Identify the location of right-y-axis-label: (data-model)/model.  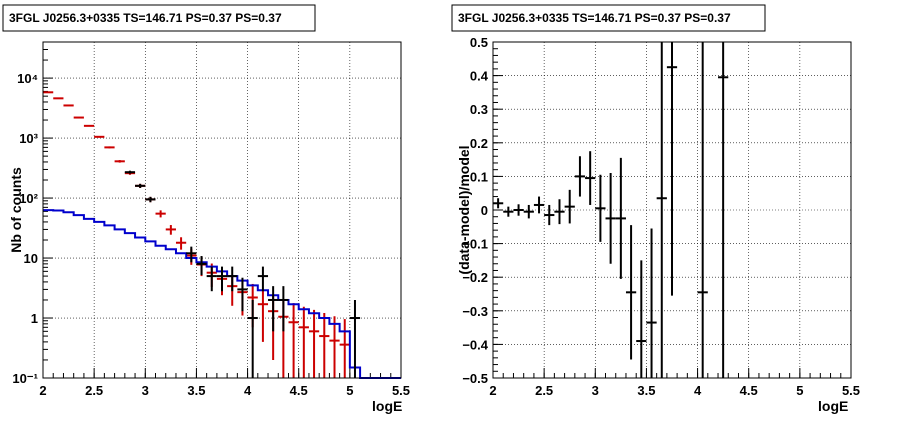
(464, 209).